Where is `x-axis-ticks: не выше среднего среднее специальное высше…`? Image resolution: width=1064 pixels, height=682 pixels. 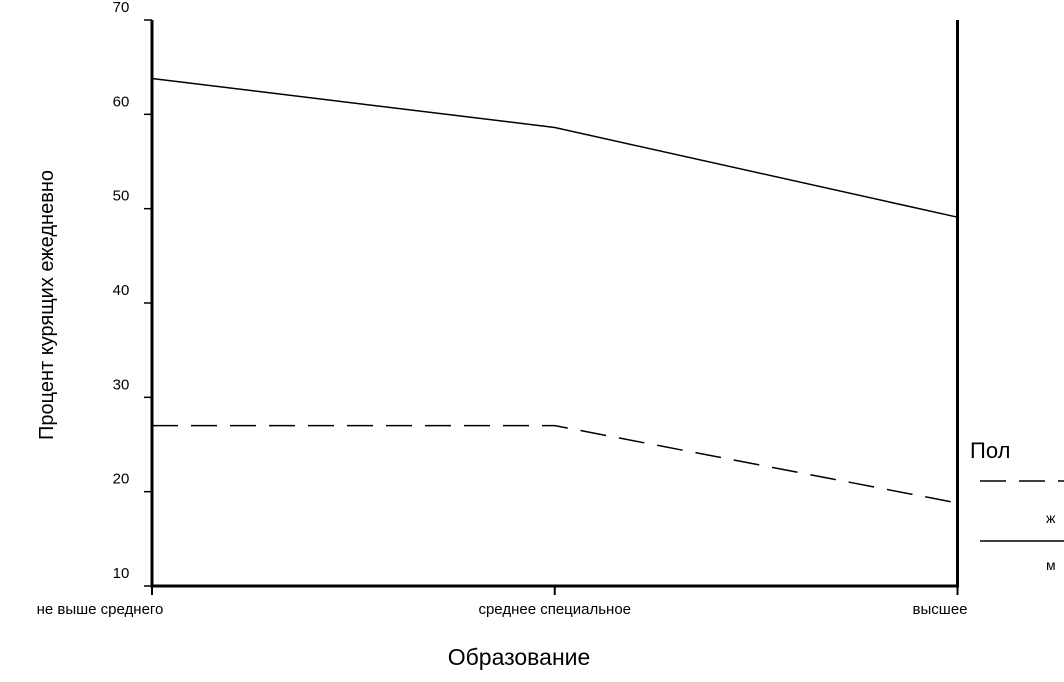
x-axis-ticks: не выше среднего среднее специальное высше… is located at coordinates (502, 602).